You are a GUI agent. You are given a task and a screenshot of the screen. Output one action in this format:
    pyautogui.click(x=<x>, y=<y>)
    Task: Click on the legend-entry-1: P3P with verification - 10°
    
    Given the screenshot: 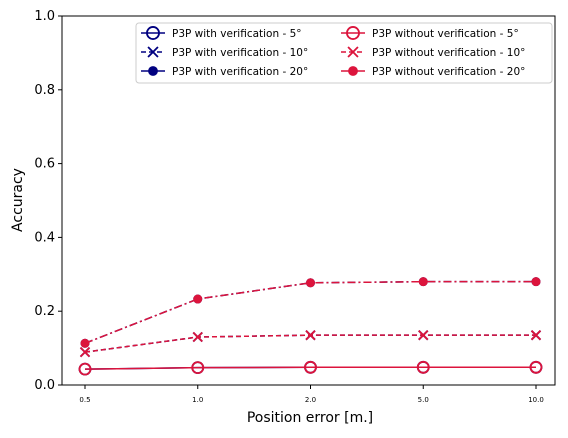 What is the action you would take?
    pyautogui.click(x=224, y=52)
    